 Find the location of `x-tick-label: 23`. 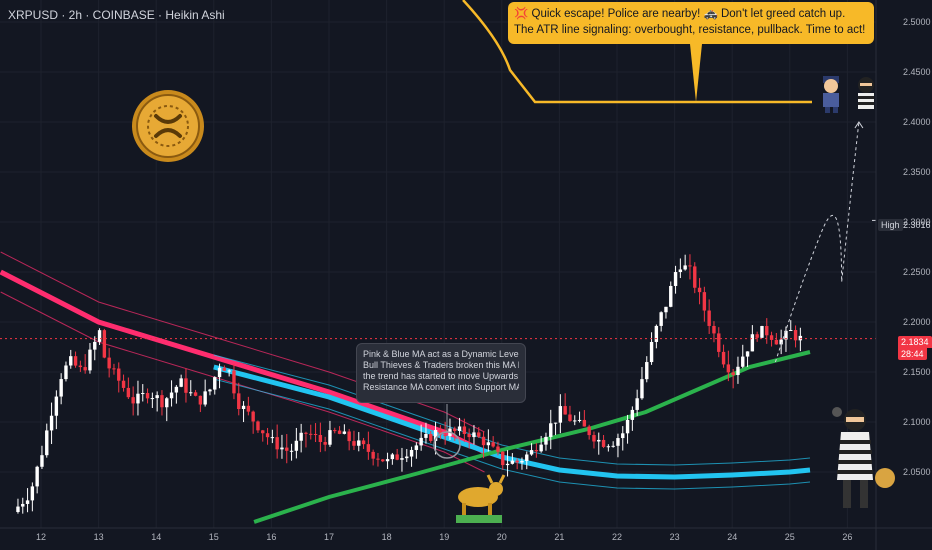

x-tick-label: 23 is located at coordinates (675, 537).